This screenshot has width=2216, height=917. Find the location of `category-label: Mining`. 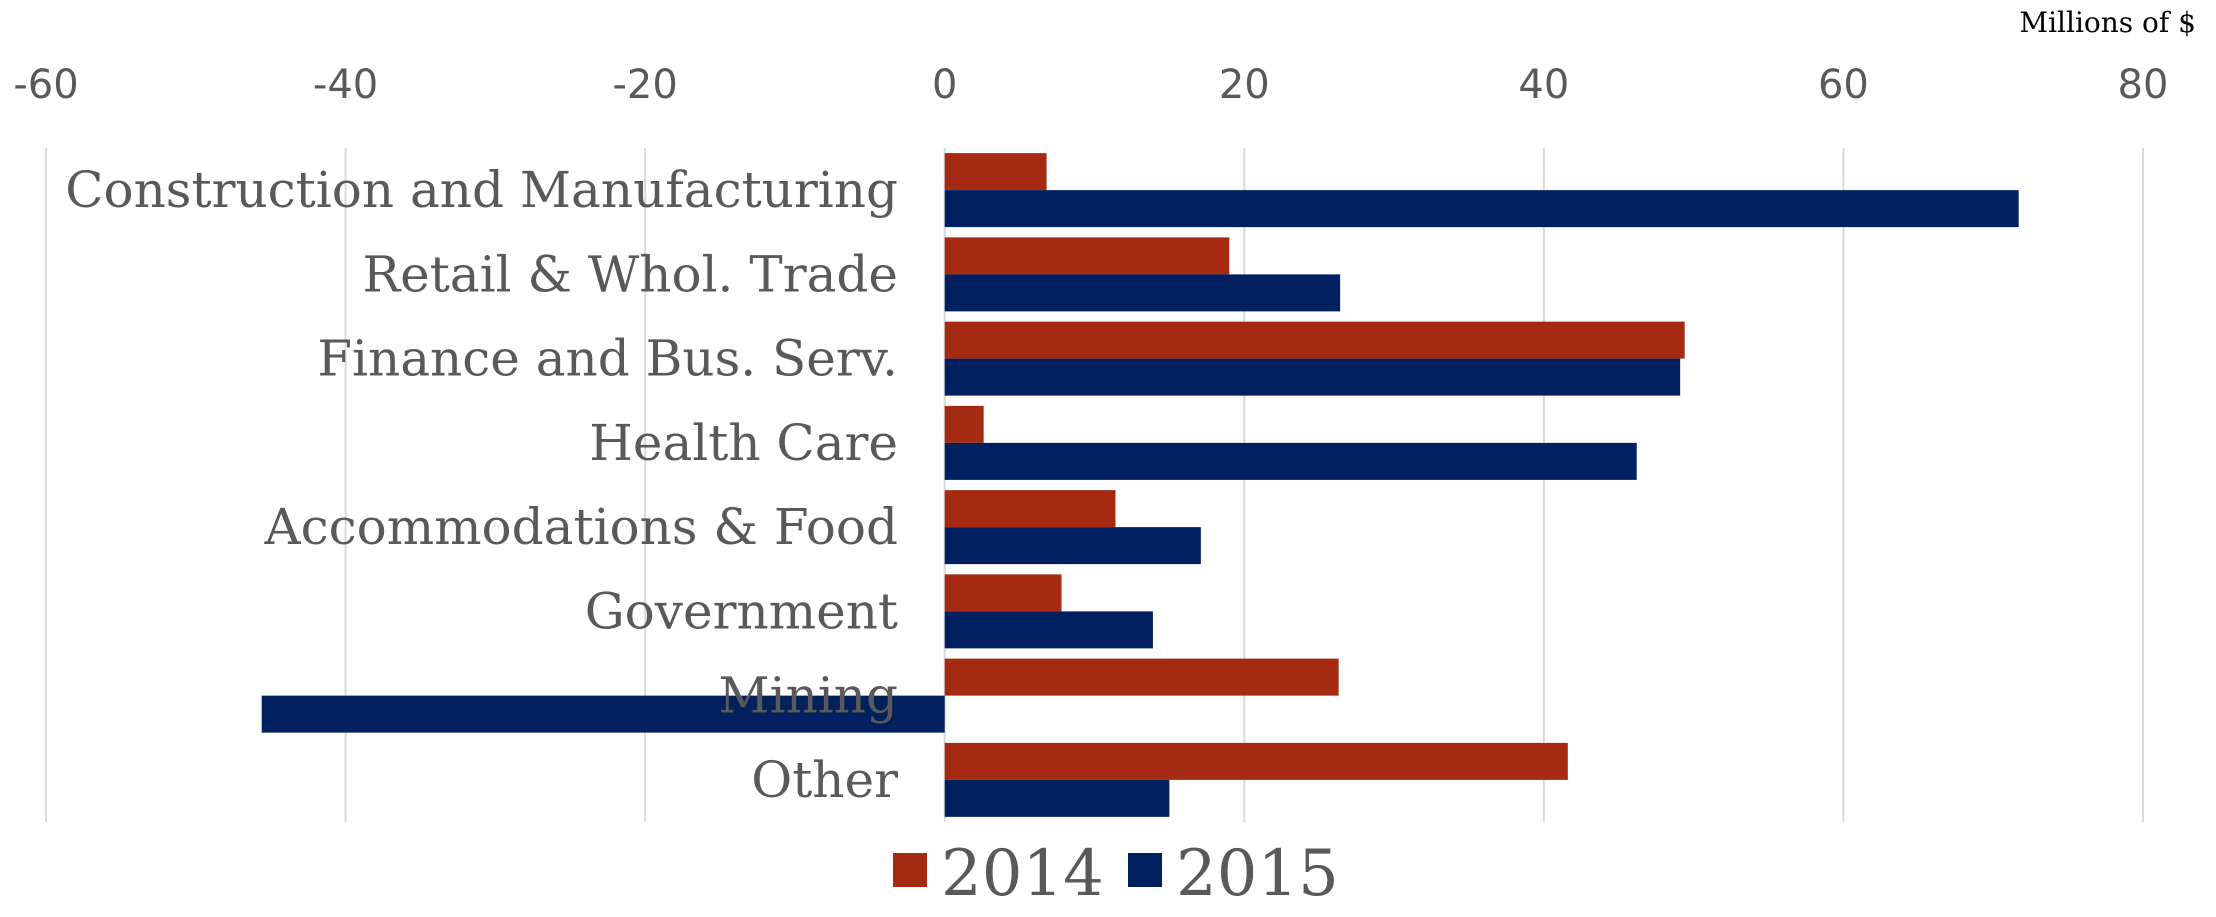

category-label: Mining is located at coordinates (808, 696).